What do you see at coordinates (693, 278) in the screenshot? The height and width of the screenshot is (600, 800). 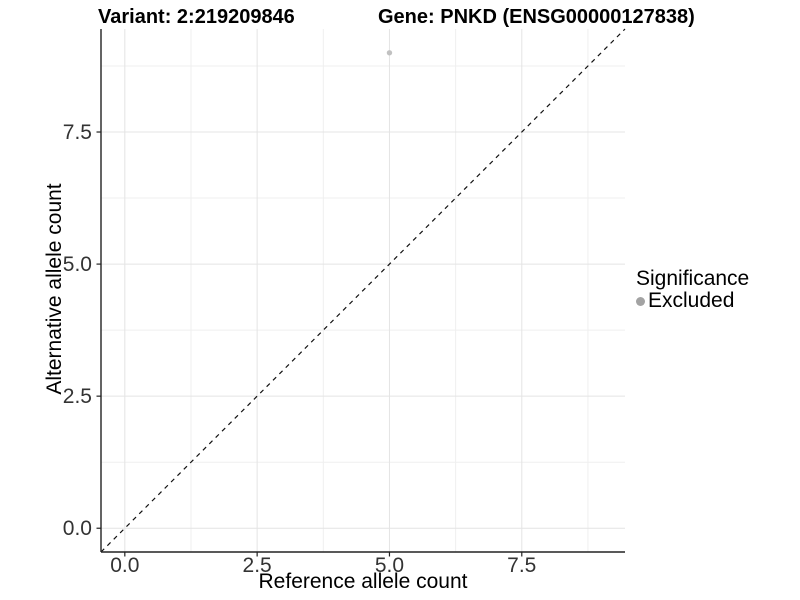 I see `legend-title: Significance` at bounding box center [693, 278].